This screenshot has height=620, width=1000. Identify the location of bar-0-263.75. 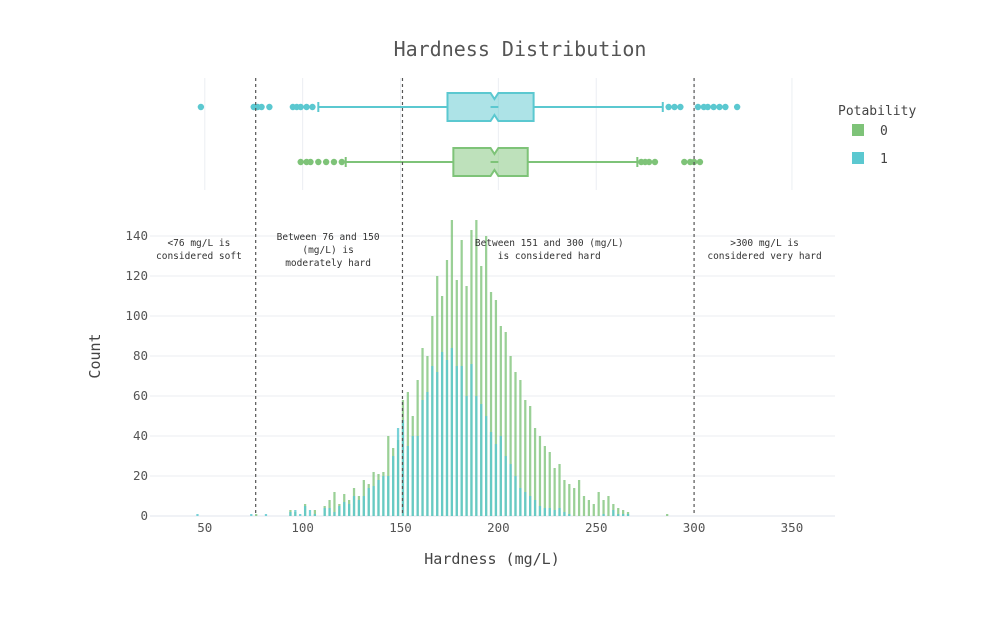
(623, 513).